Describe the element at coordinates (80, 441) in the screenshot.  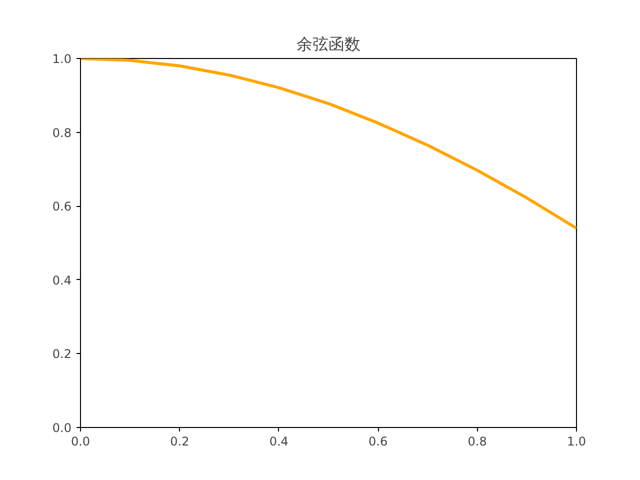
I see `x-tick-label: 0.0` at that location.